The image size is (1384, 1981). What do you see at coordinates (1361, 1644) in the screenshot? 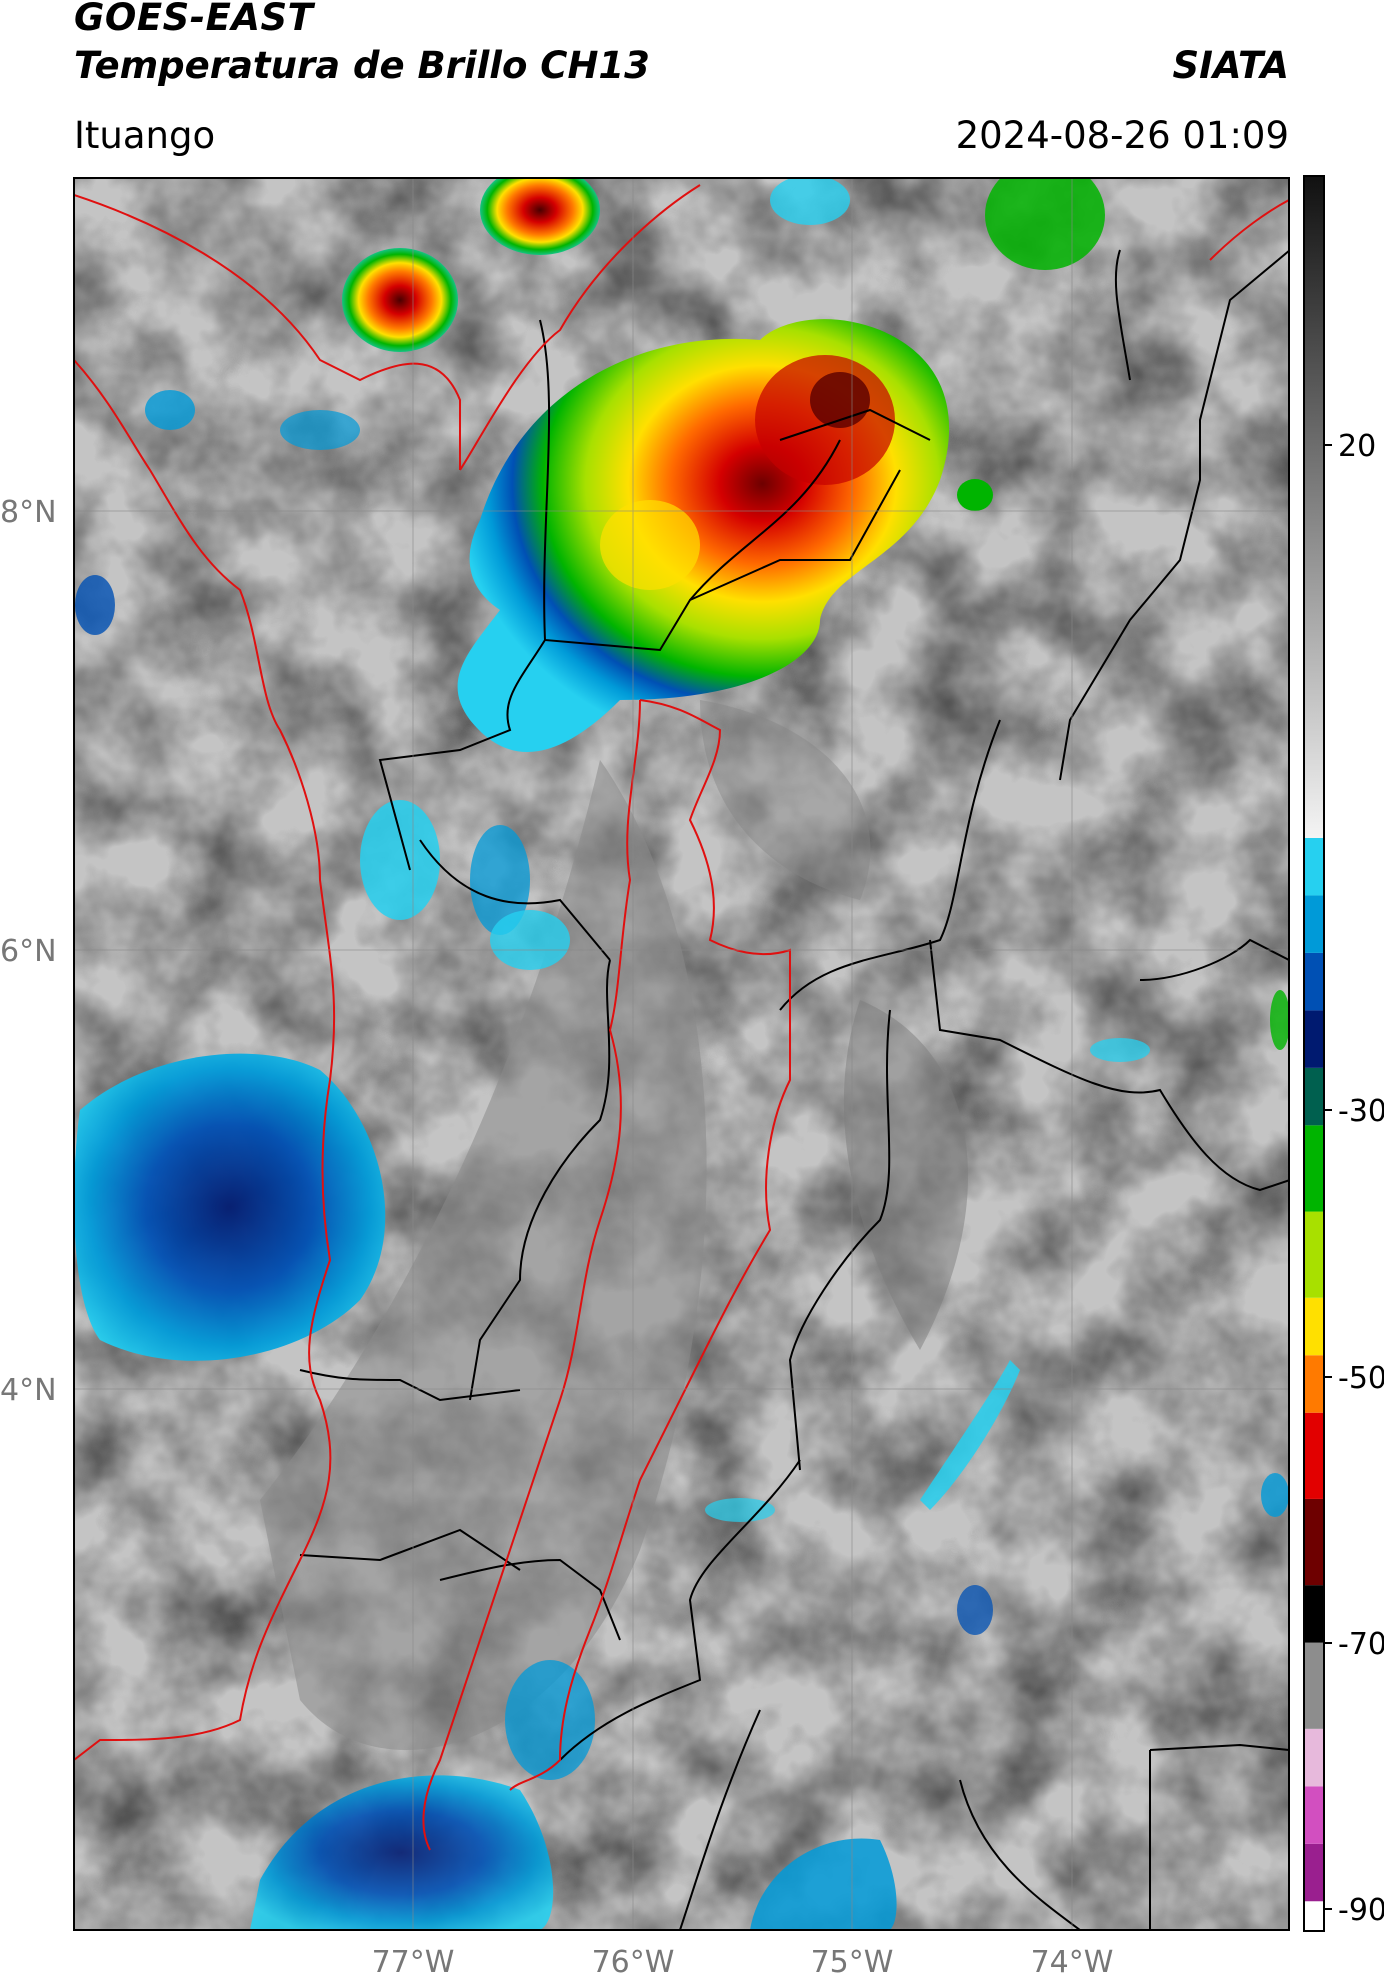
I see `colorbar-tick-m70: -70` at bounding box center [1361, 1644].